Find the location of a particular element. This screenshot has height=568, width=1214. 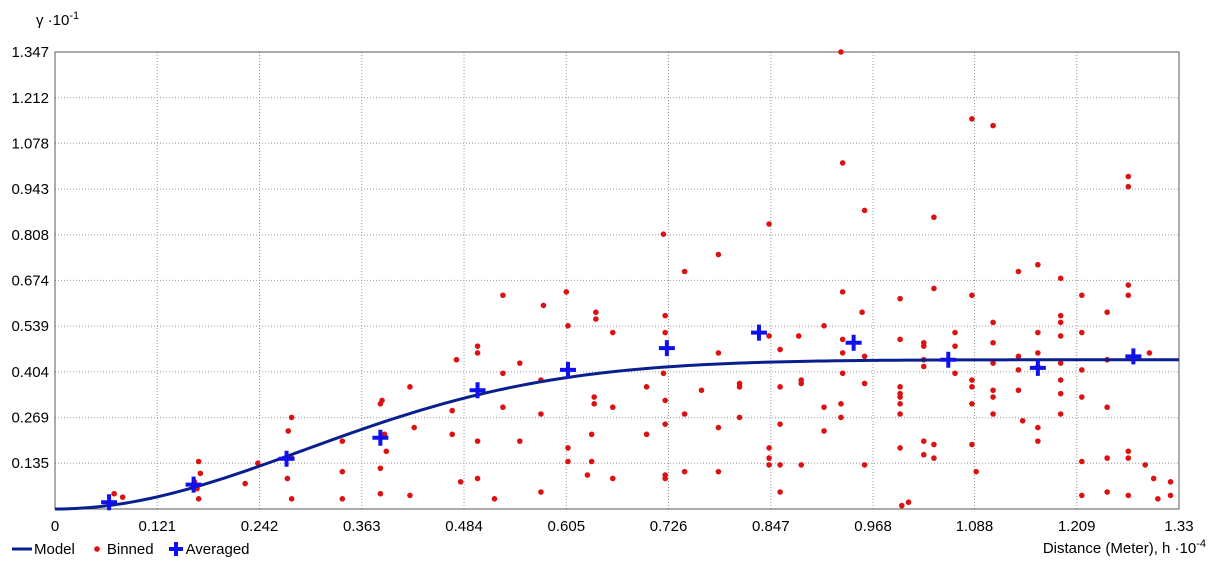

x-tick-label: 0.484 is located at coordinates (464, 526).